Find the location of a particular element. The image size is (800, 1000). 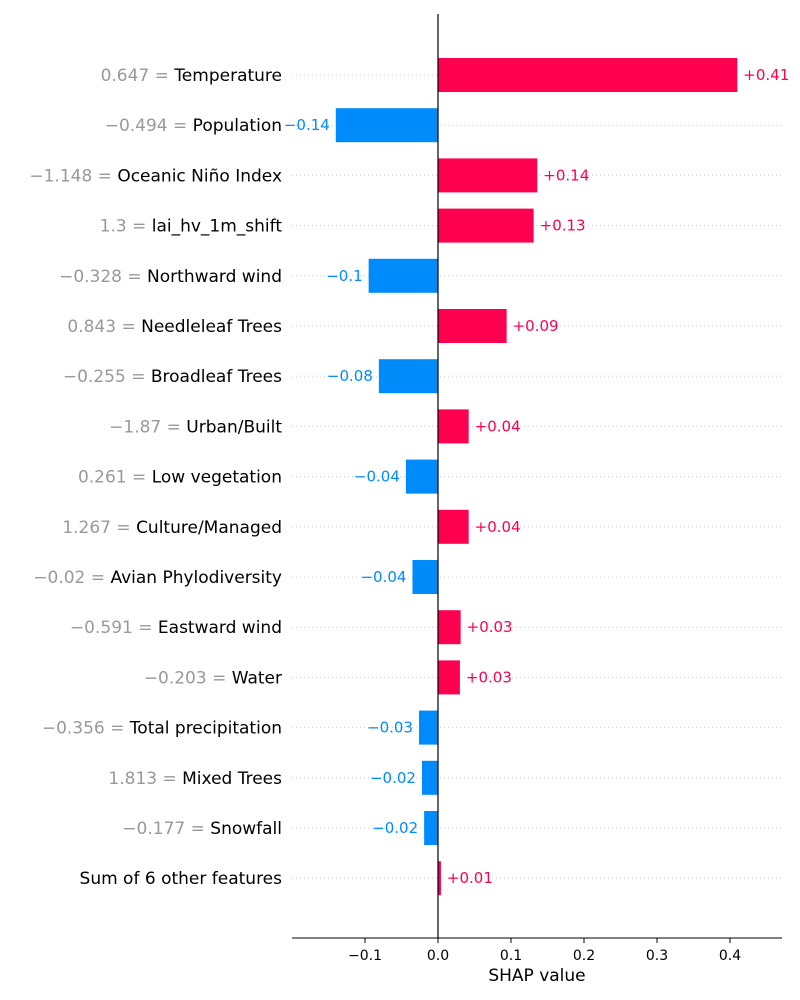

feature-name: Northward wind is located at coordinates (214, 277).